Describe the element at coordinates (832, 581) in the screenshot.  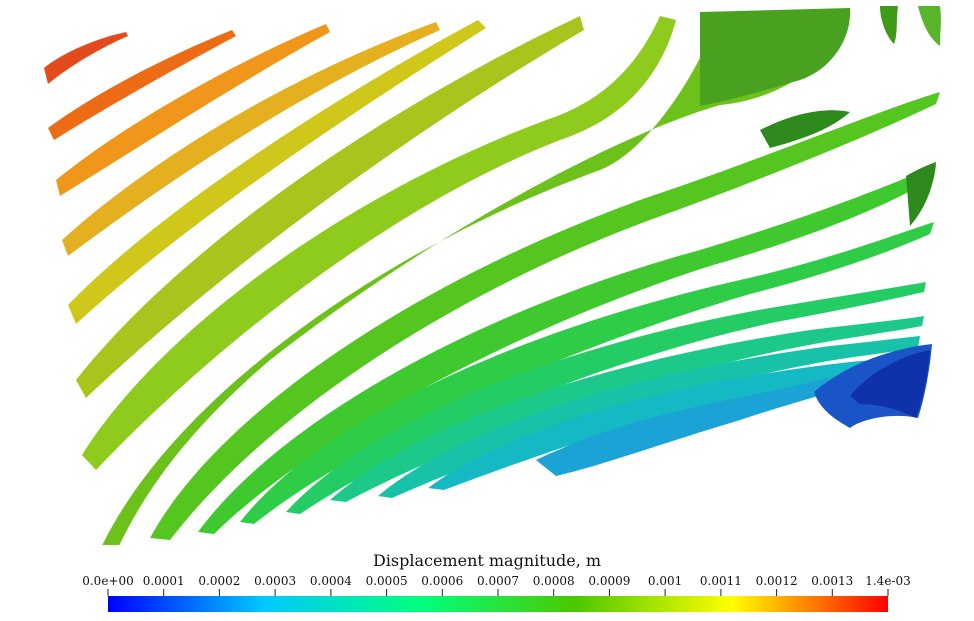
I see `tick-label: 0.0013` at that location.